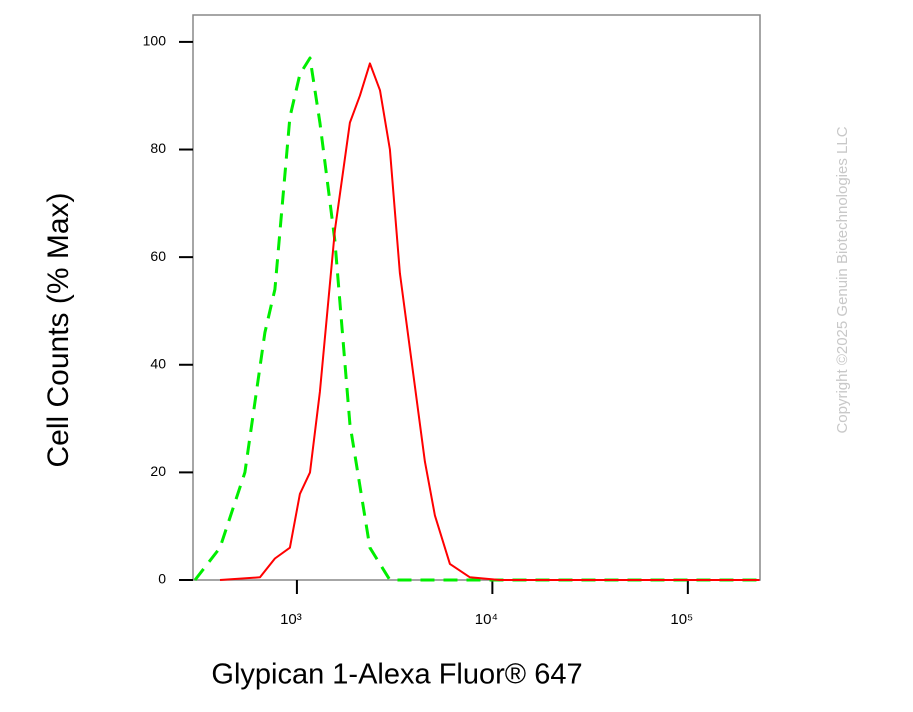 Image resolution: width=913 pixels, height=712 pixels. What do you see at coordinates (158, 471) in the screenshot?
I see `y-tick-label: 20` at bounding box center [158, 471].